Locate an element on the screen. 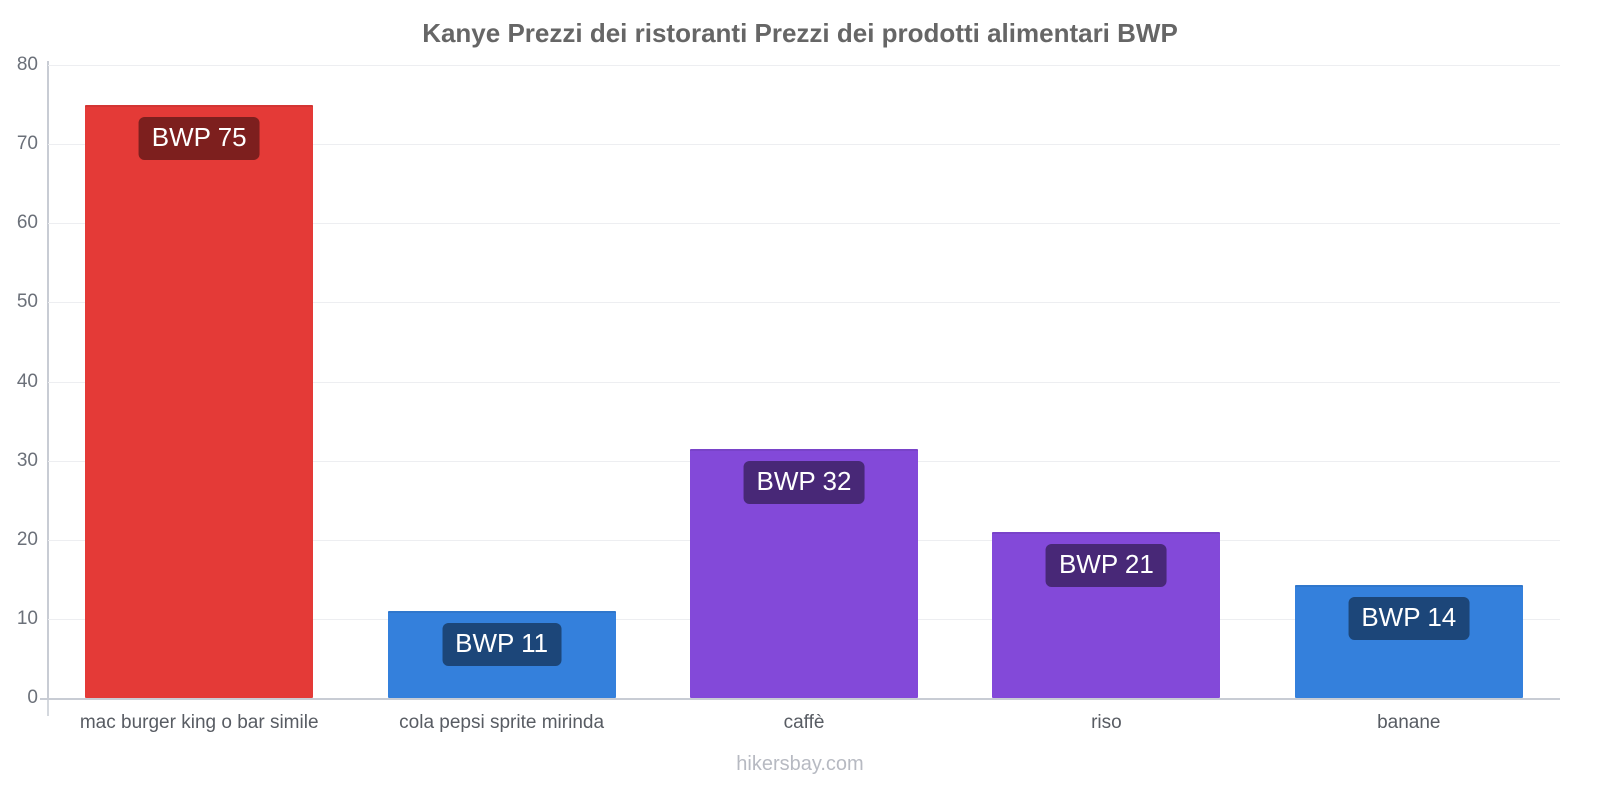 The width and height of the screenshot is (1600, 800). bar-value-label: BWP 14 is located at coordinates (1409, 618).